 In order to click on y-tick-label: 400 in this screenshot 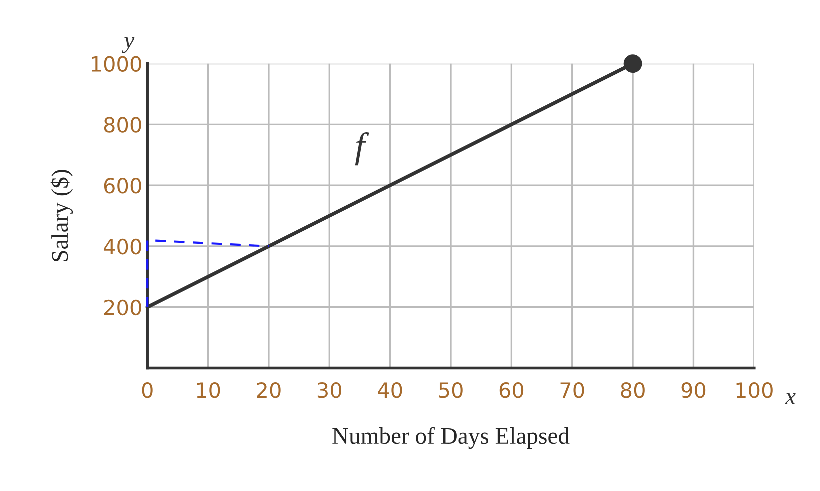, I will do `click(123, 246)`.